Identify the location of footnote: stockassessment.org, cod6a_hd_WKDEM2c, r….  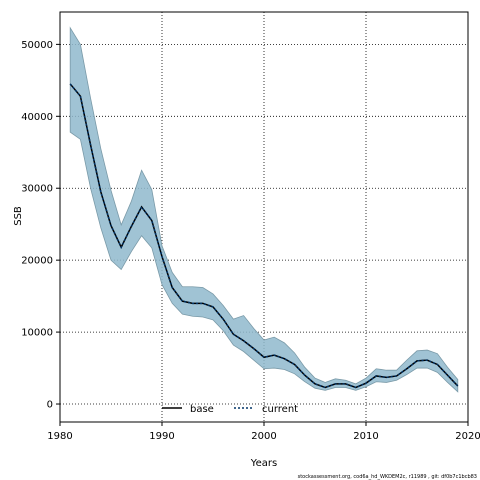
(387, 477).